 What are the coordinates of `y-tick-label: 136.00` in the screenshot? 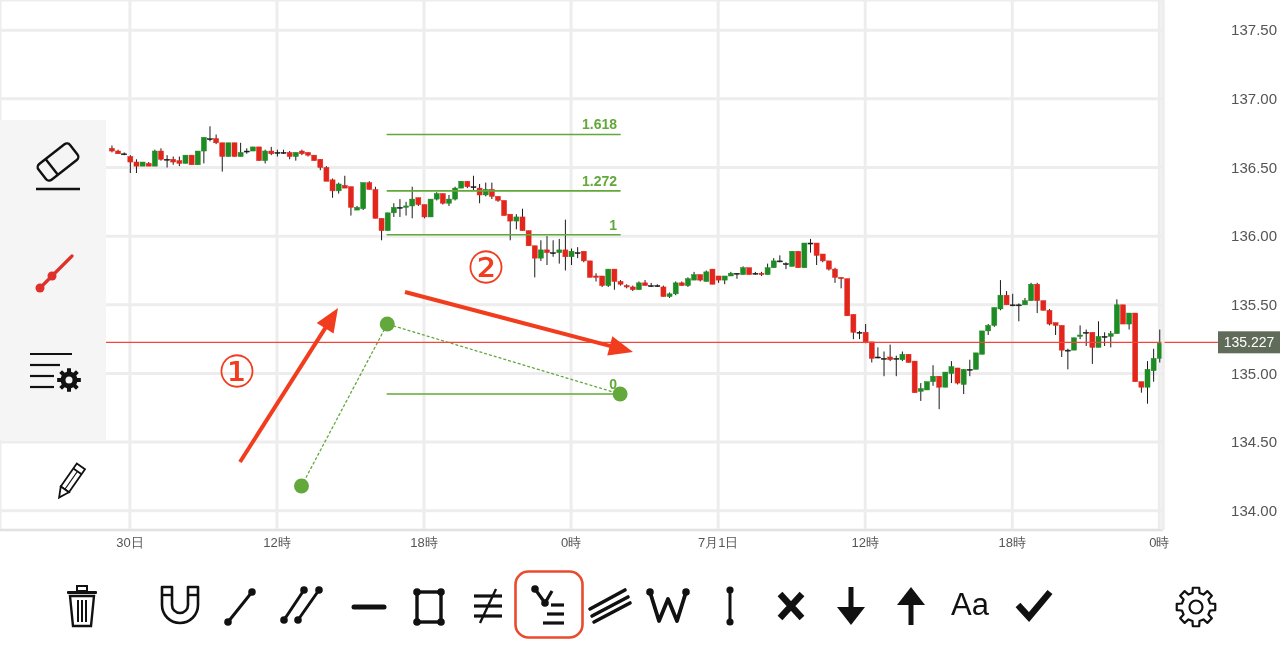 It's located at (1254, 236).